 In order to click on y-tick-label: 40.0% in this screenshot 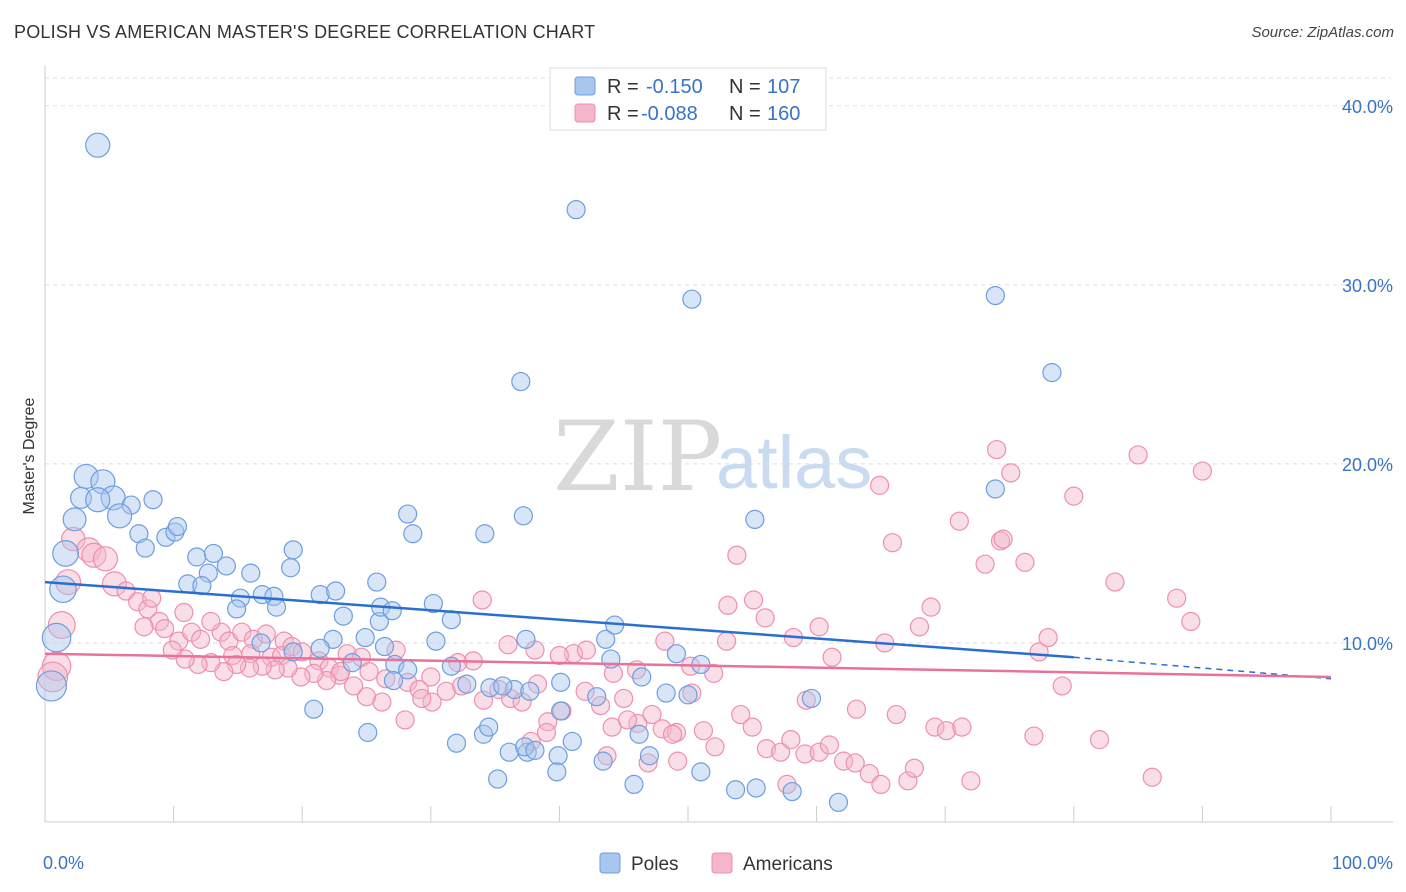, I will do `click(1367, 107)`.